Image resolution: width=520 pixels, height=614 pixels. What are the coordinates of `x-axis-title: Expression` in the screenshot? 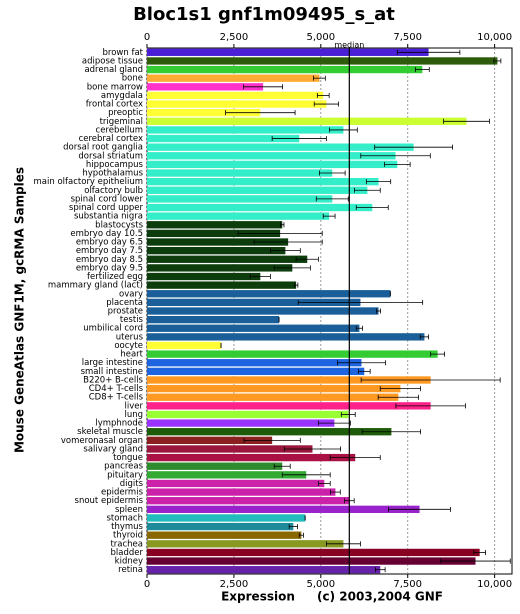 It's located at (258, 597).